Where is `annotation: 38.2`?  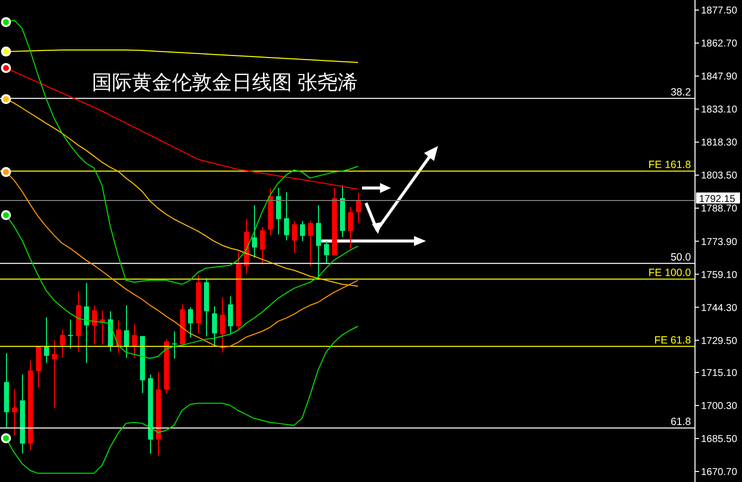 annotation: 38.2 is located at coordinates (681, 92).